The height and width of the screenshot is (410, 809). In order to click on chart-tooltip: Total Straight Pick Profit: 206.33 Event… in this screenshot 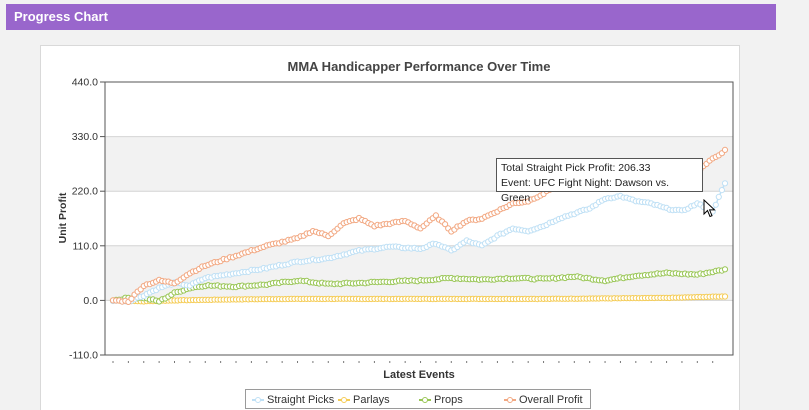, I will do `click(599, 181)`.